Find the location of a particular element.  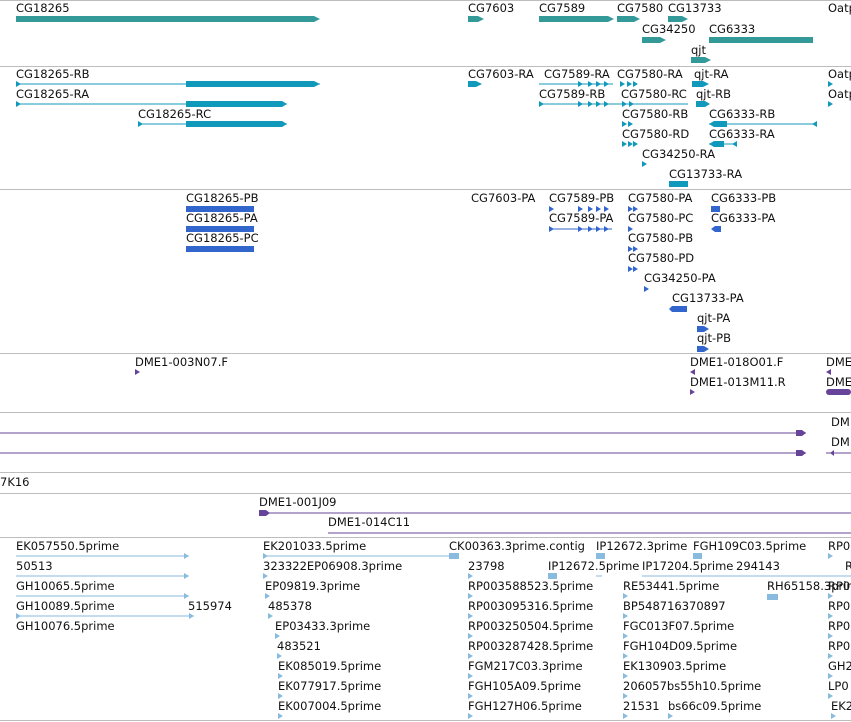

est-label: RP003095316.5prime is located at coordinates (531, 606).